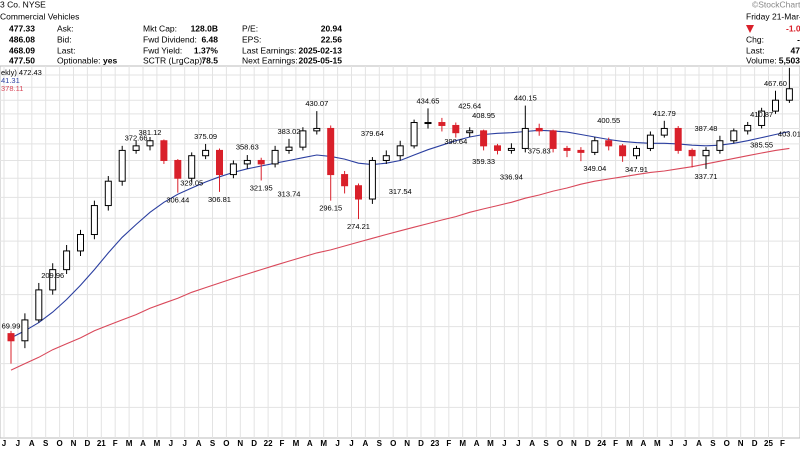  Describe the element at coordinates (204, 28) in the screenshot. I see `stat-value: 128.0B` at that location.